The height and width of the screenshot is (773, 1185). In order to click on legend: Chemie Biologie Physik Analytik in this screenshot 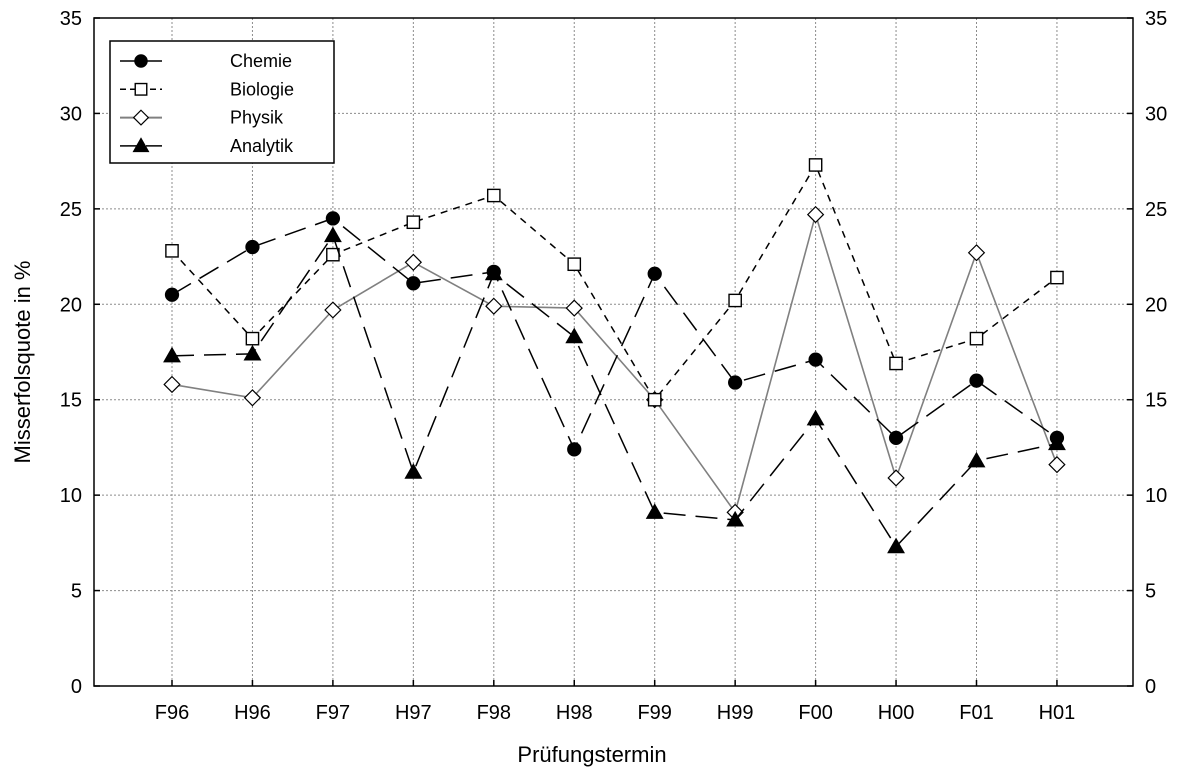, I will do `click(222, 102)`.